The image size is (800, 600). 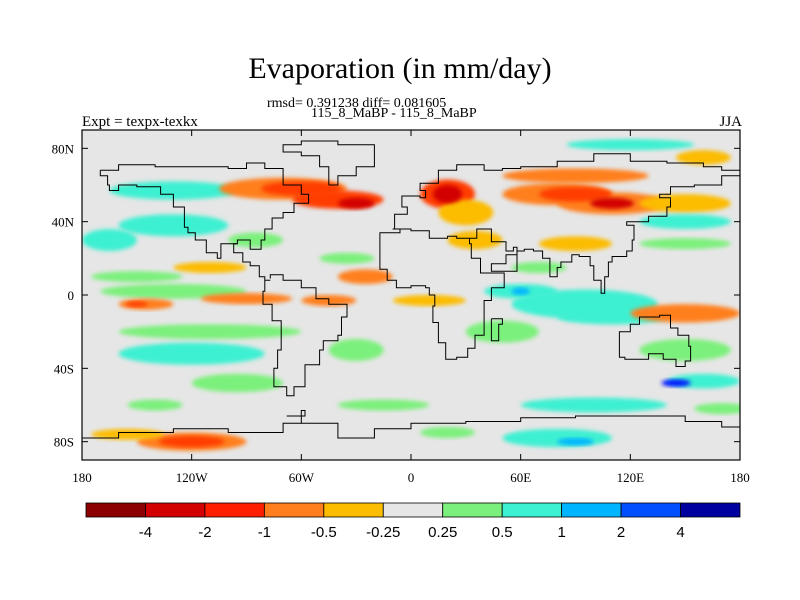 I want to click on lon-tick-label-3: 0, so click(x=411, y=477).